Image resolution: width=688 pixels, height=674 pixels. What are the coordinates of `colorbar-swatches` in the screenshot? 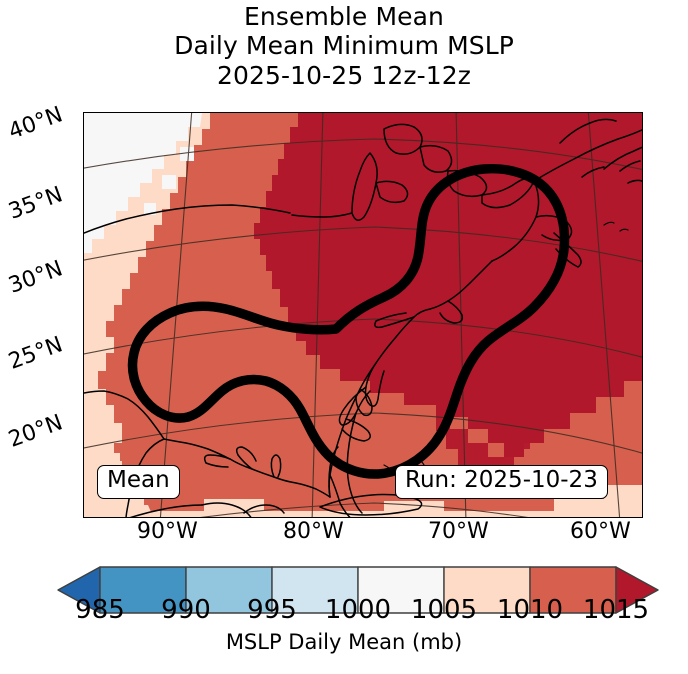 It's located at (358, 590).